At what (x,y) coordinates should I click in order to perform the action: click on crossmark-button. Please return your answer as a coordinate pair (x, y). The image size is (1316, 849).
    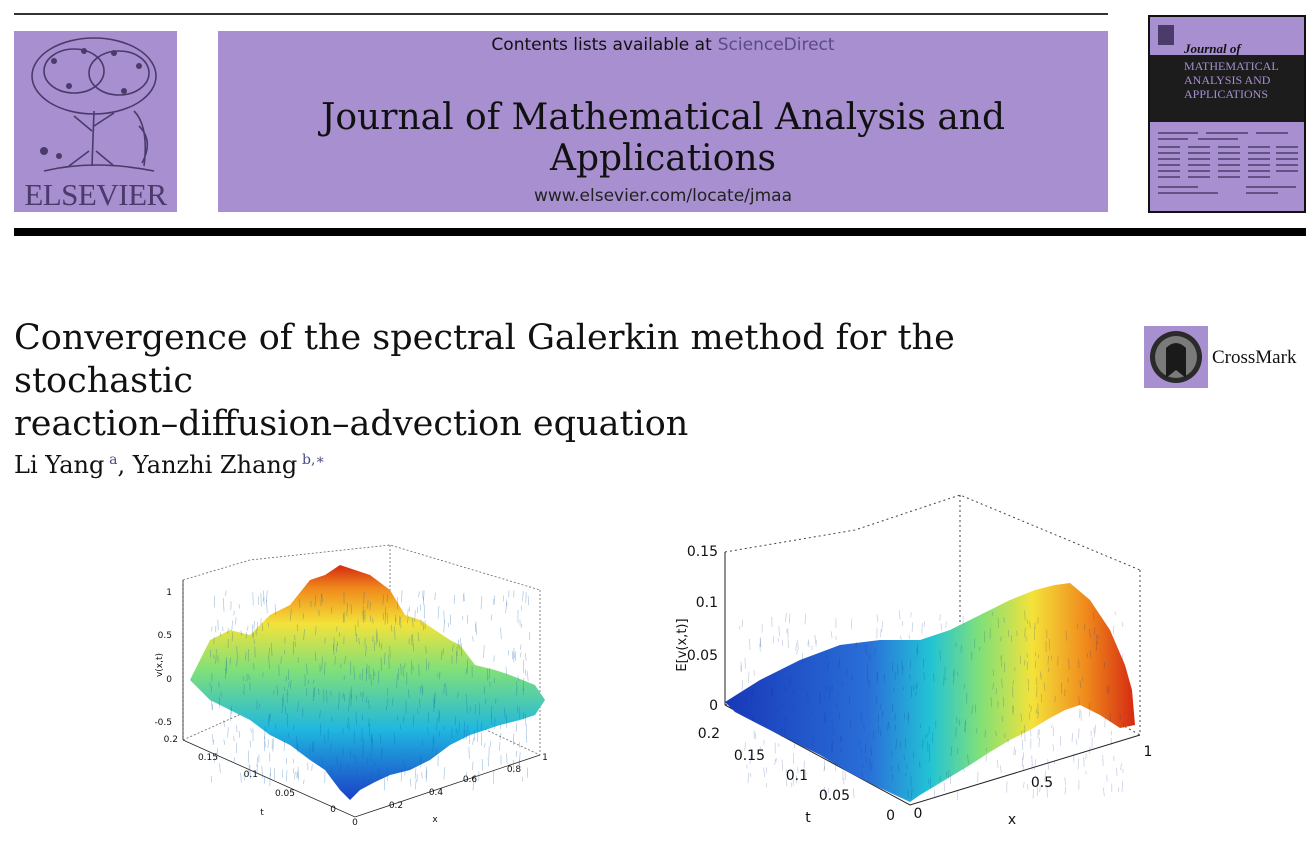
    Looking at the image, I should click on (1176, 357).